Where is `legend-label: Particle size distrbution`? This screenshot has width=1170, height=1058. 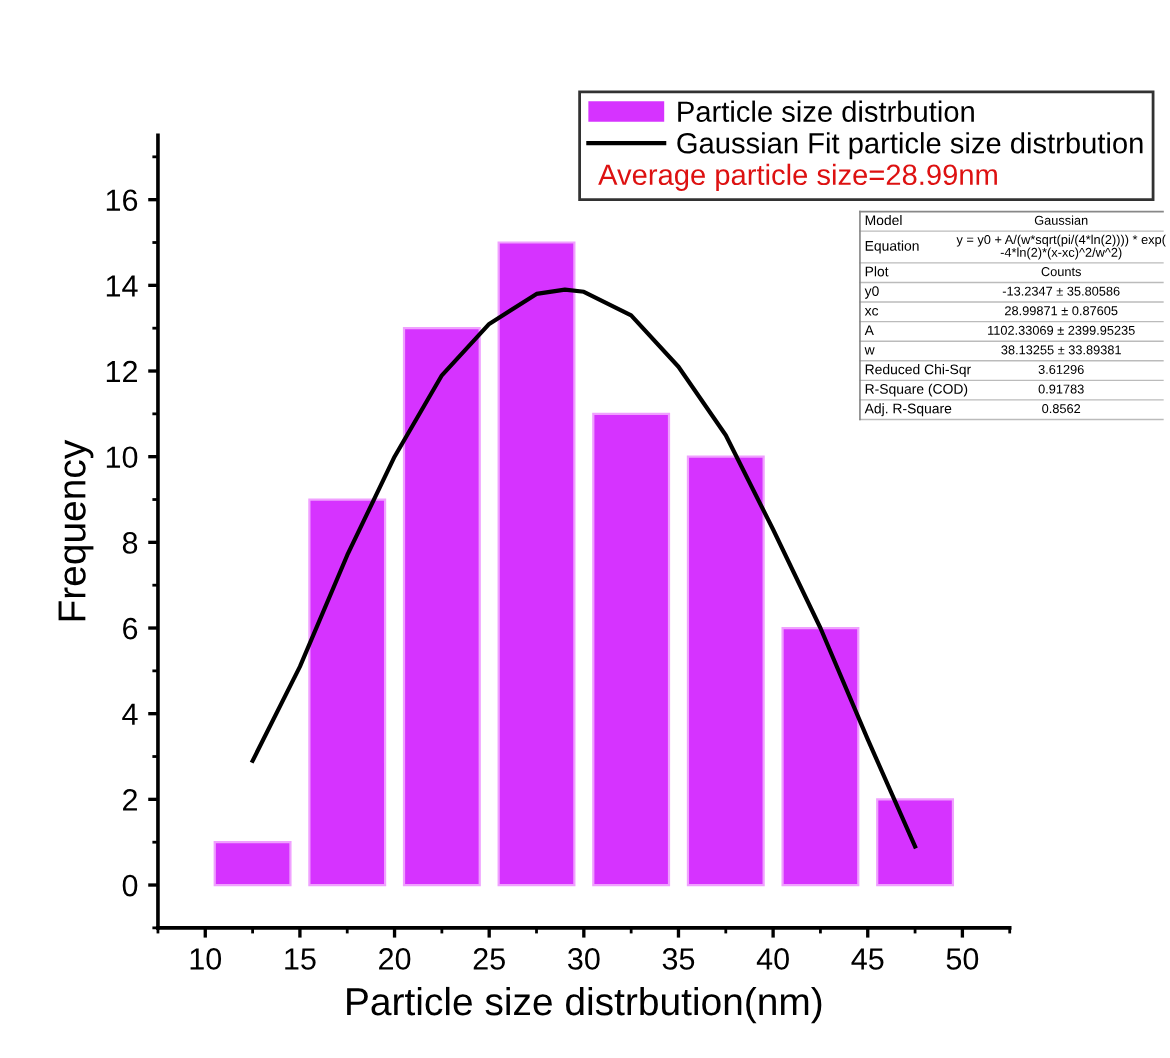
legend-label: Particle size distrbution is located at coordinates (826, 111).